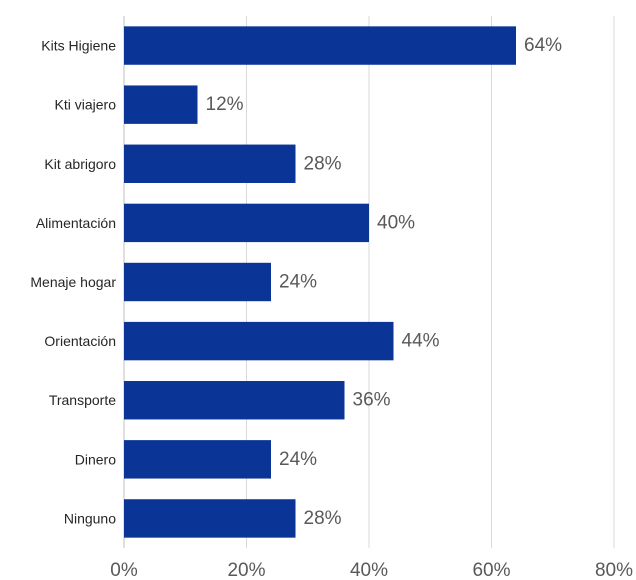 Image resolution: width=636 pixels, height=580 pixels. Describe the element at coordinates (86, 105) in the screenshot. I see `category-label-2: Kti viajero` at that location.